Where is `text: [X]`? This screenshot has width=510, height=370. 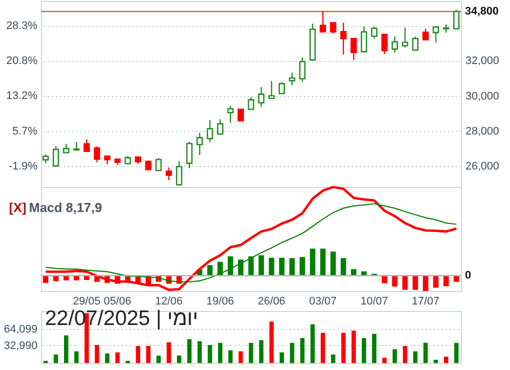
text: [X] is located at coordinates (17, 207).